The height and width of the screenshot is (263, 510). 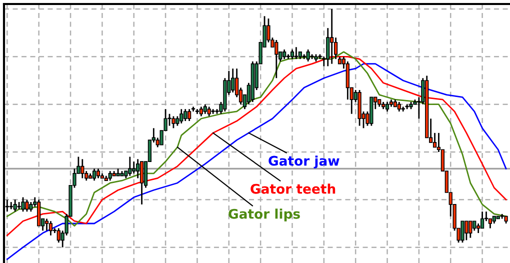 What do you see at coordinates (304, 162) in the screenshot?
I see `text: Gator jaw` at bounding box center [304, 162].